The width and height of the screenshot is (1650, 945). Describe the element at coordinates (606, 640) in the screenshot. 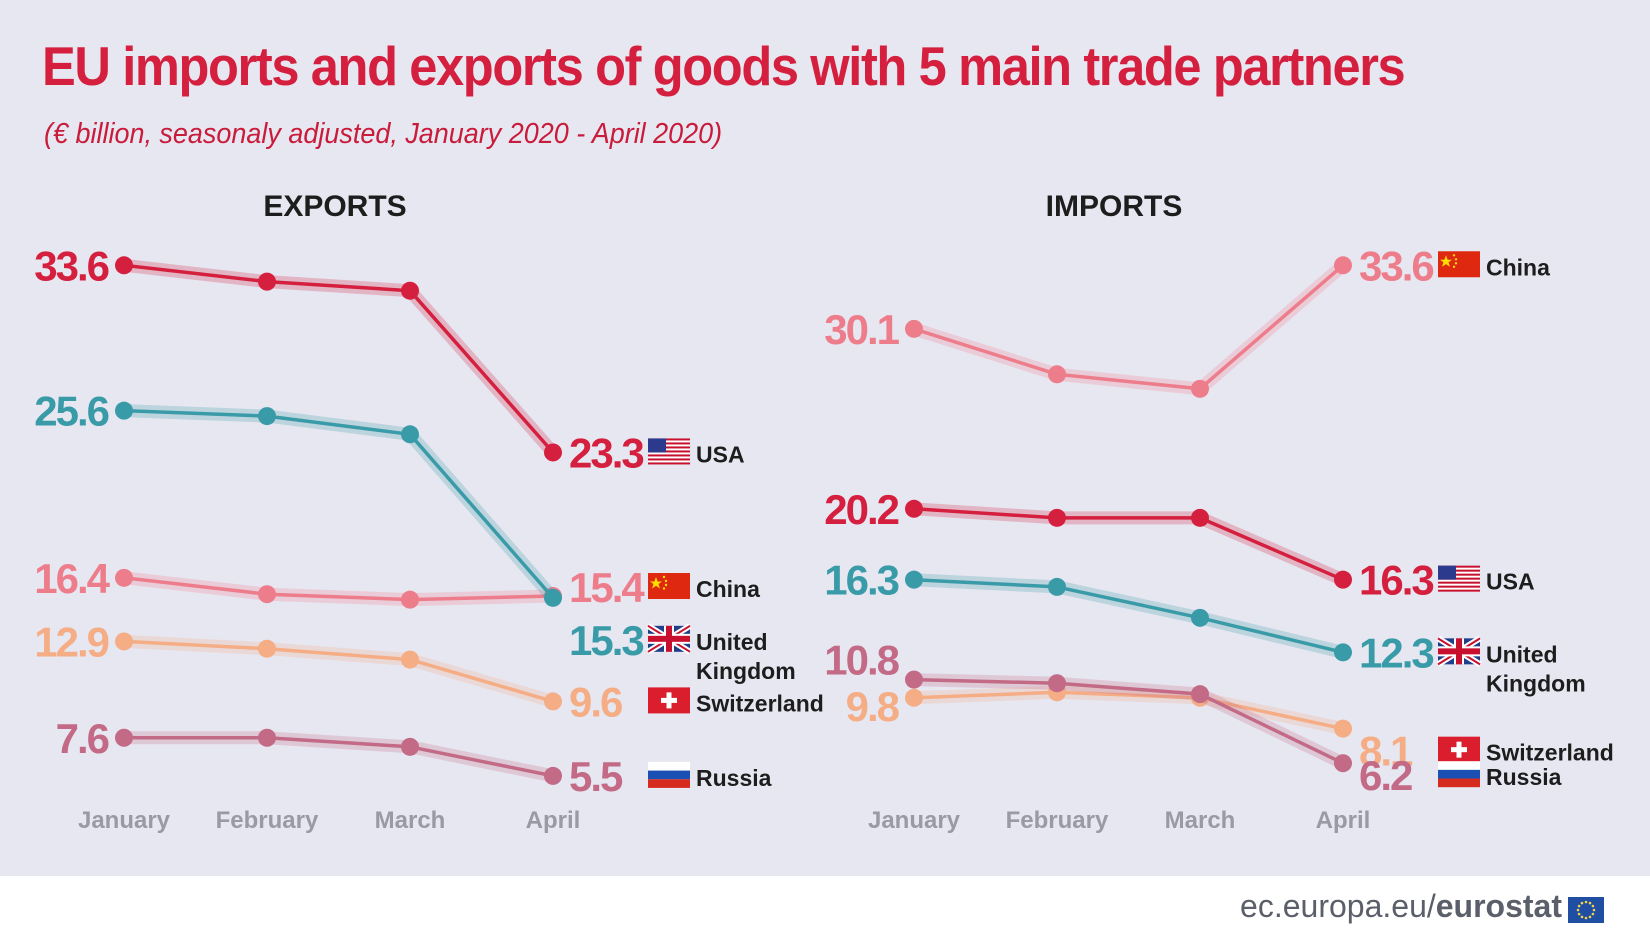

I see `last-value-label-united-kingdom: 15.3` at that location.